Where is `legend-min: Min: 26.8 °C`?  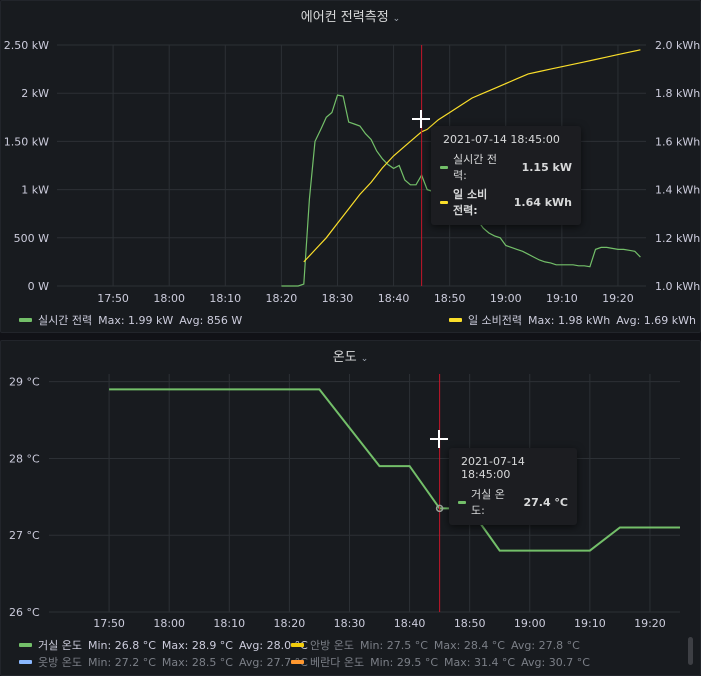
legend-min: Min: 26.8 °C is located at coordinates (121, 645).